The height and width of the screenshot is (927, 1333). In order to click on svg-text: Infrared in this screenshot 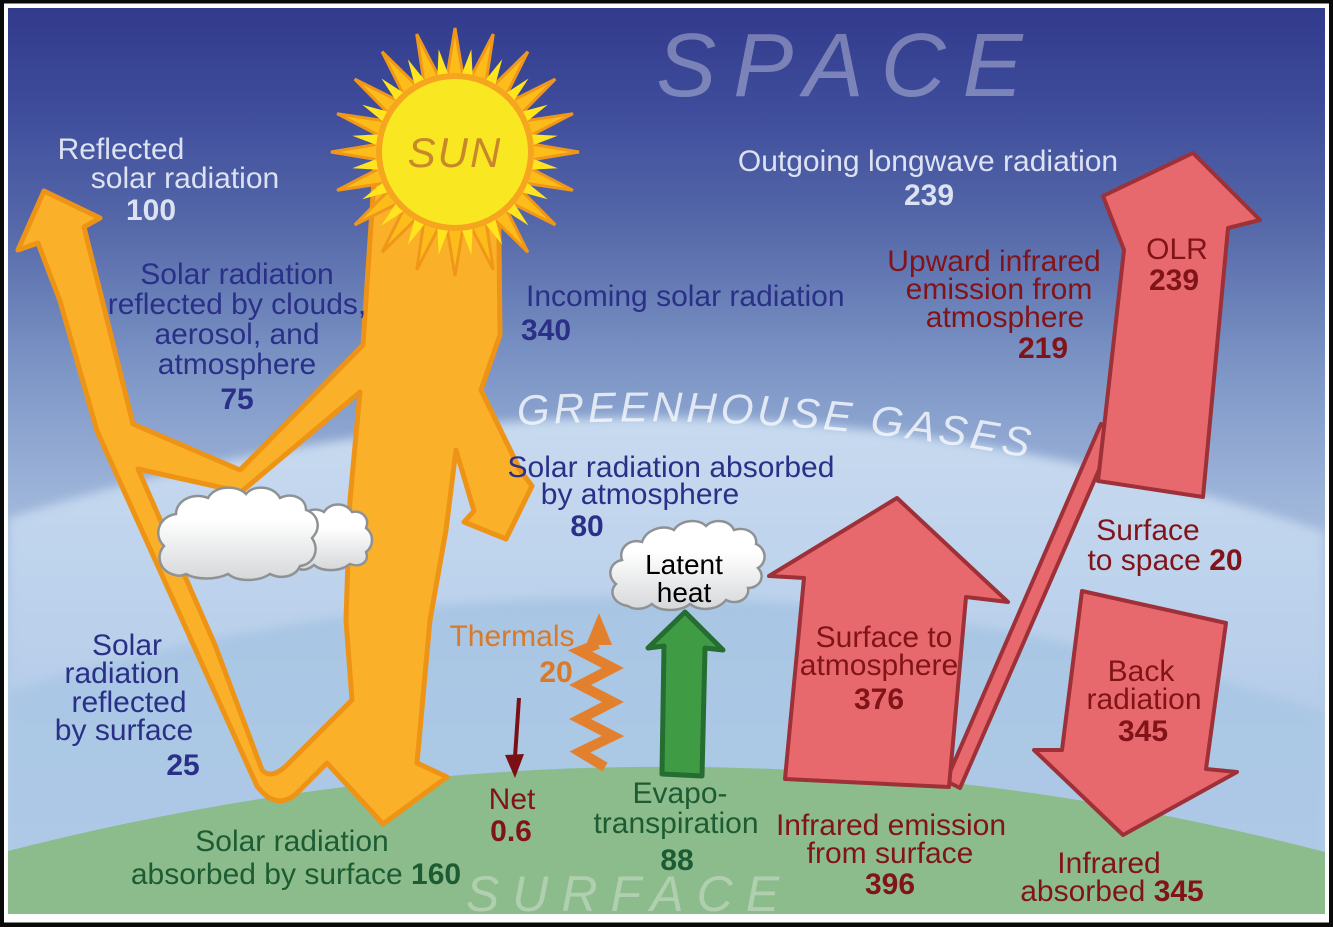, I will do `click(1108, 863)`.